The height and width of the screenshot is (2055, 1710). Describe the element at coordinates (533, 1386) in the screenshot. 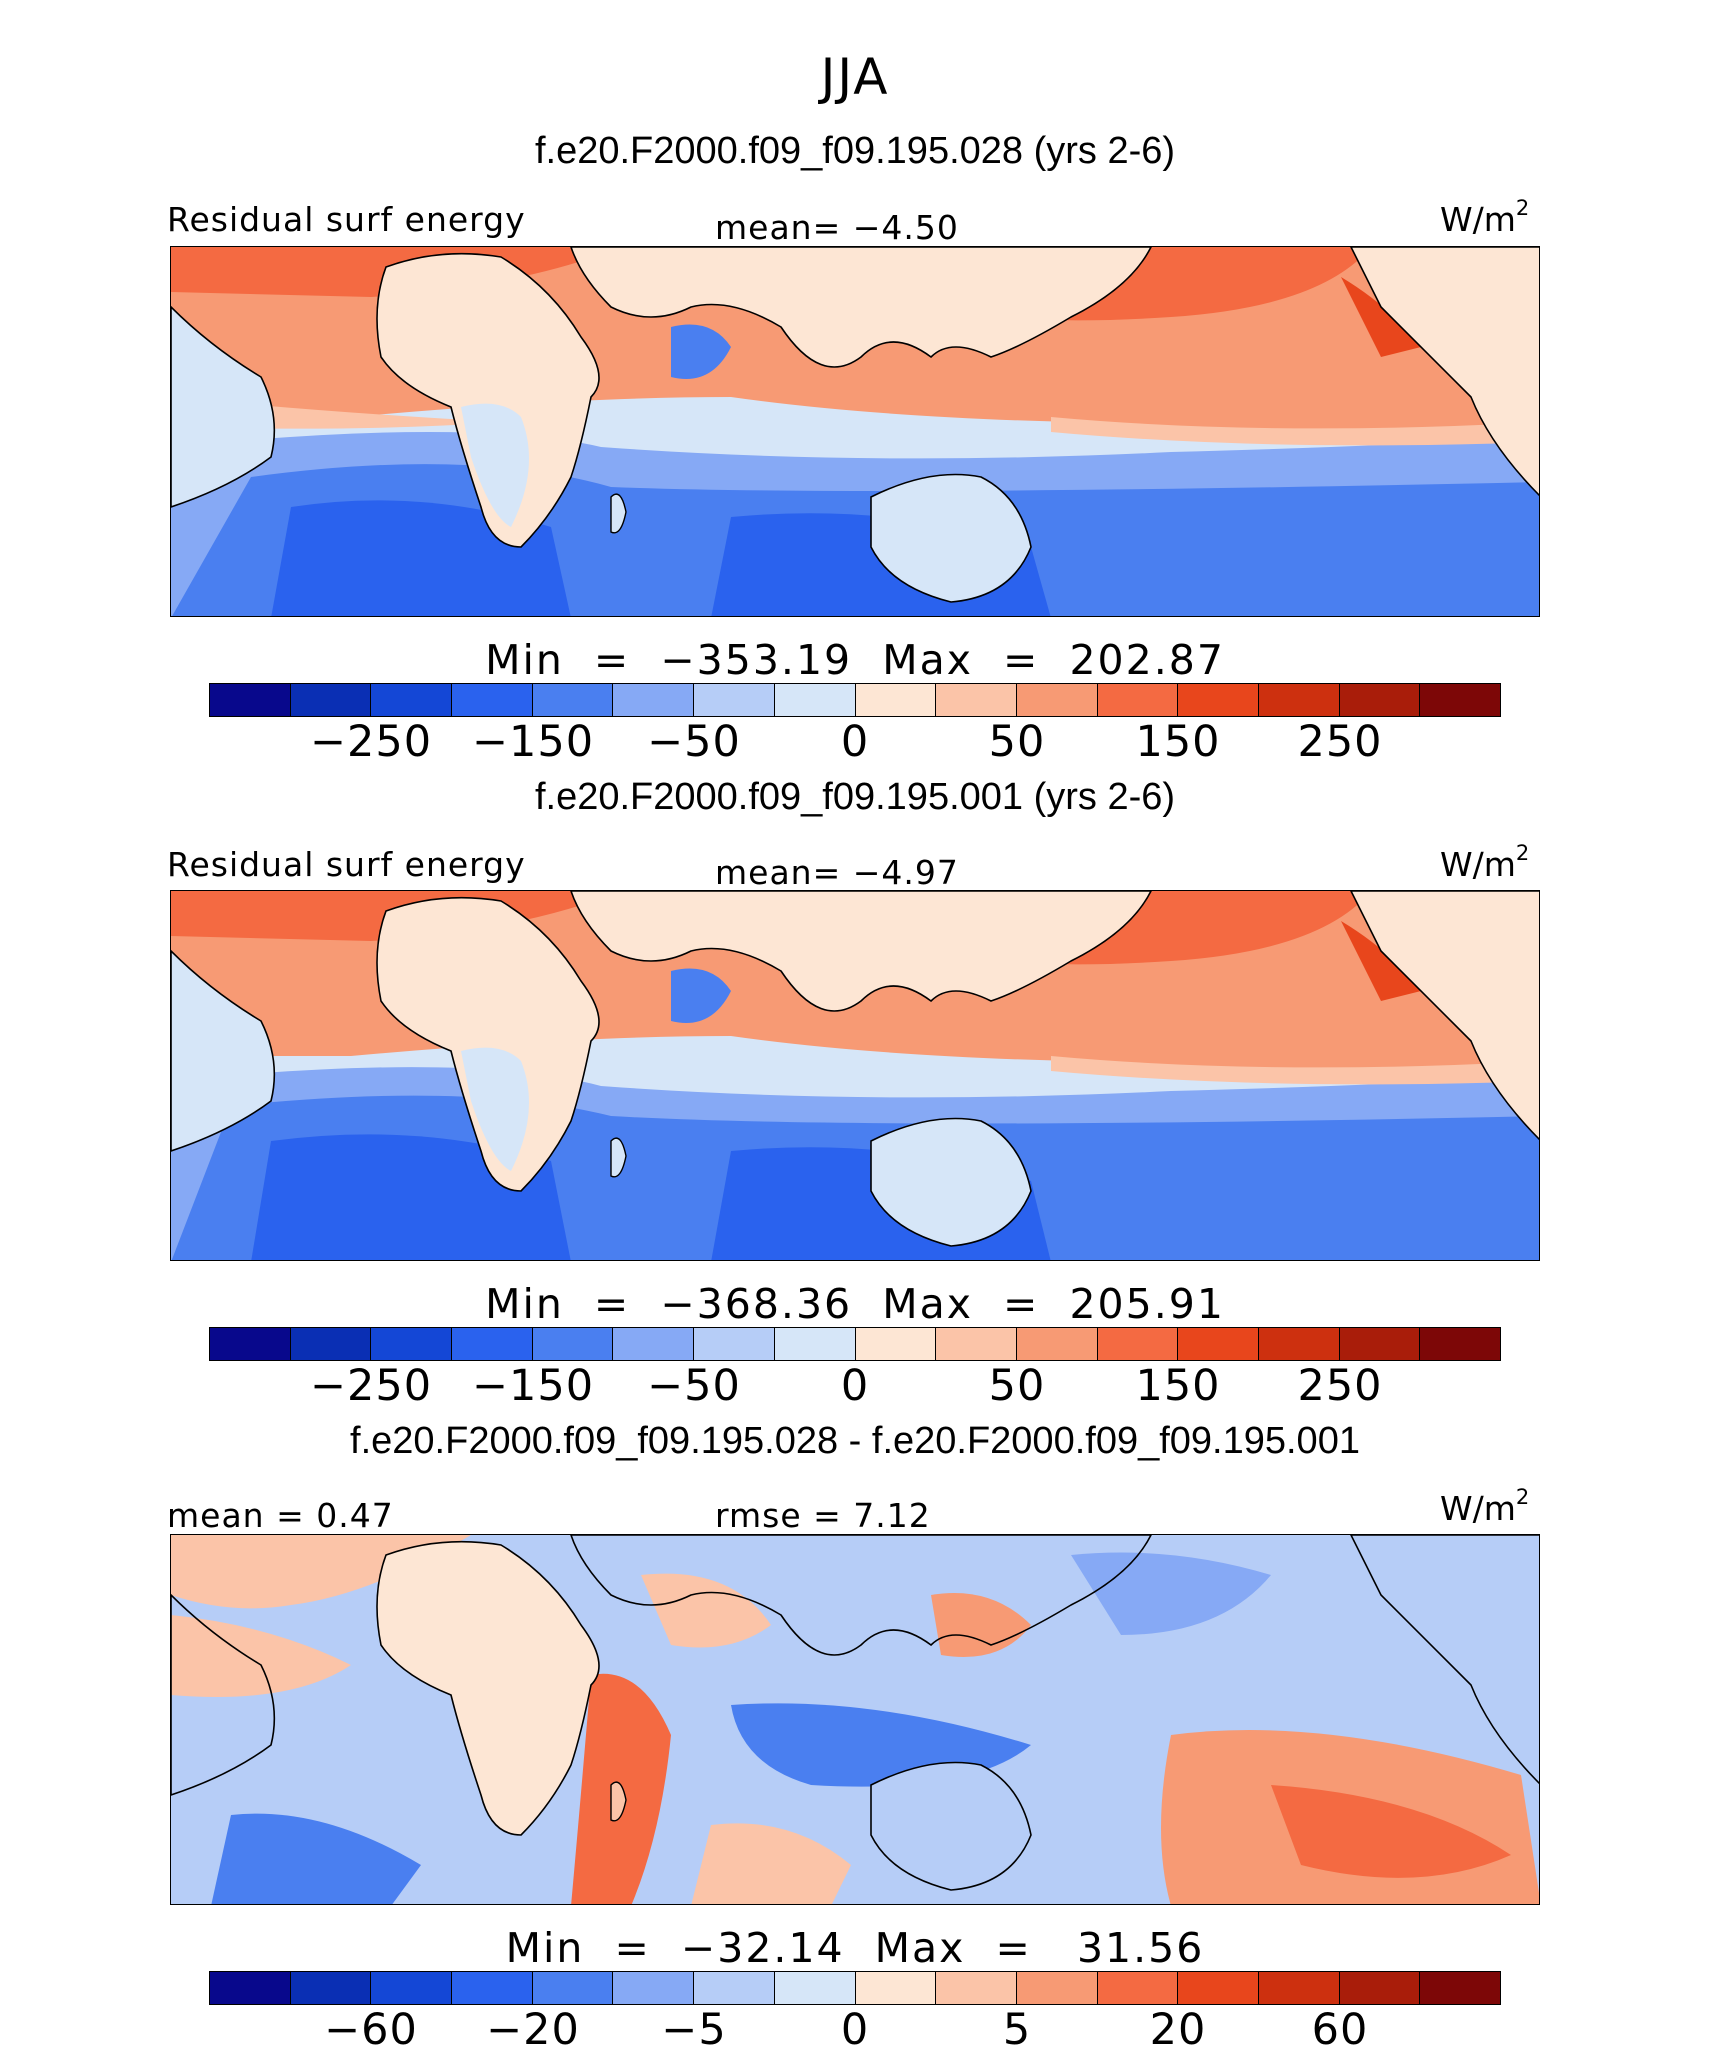

I see `panel-2-tick: −150` at that location.